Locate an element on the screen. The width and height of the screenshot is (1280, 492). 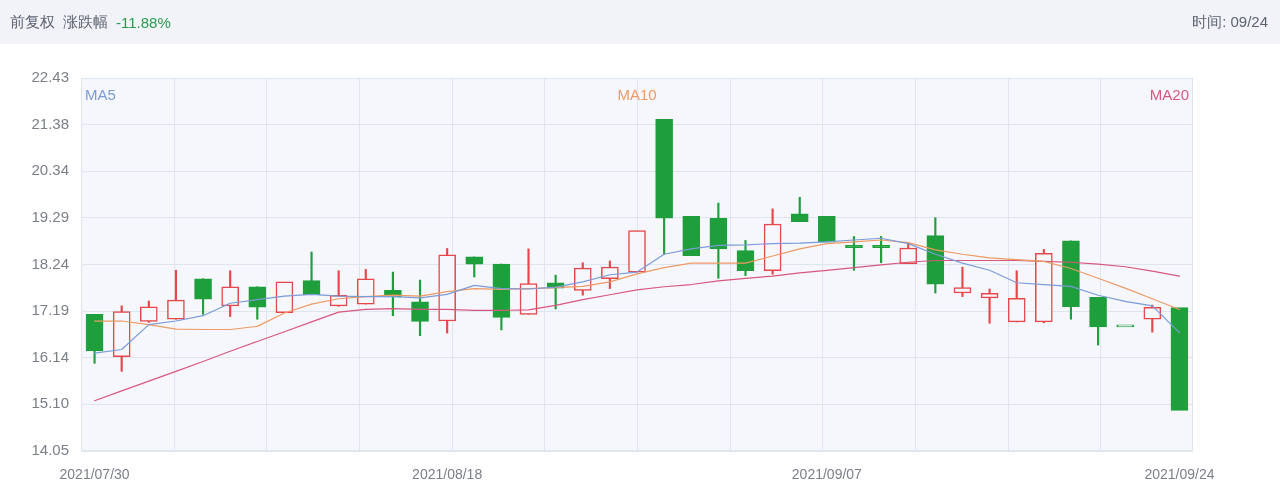
x-tick-label: 2021/09/24 is located at coordinates (1179, 474).